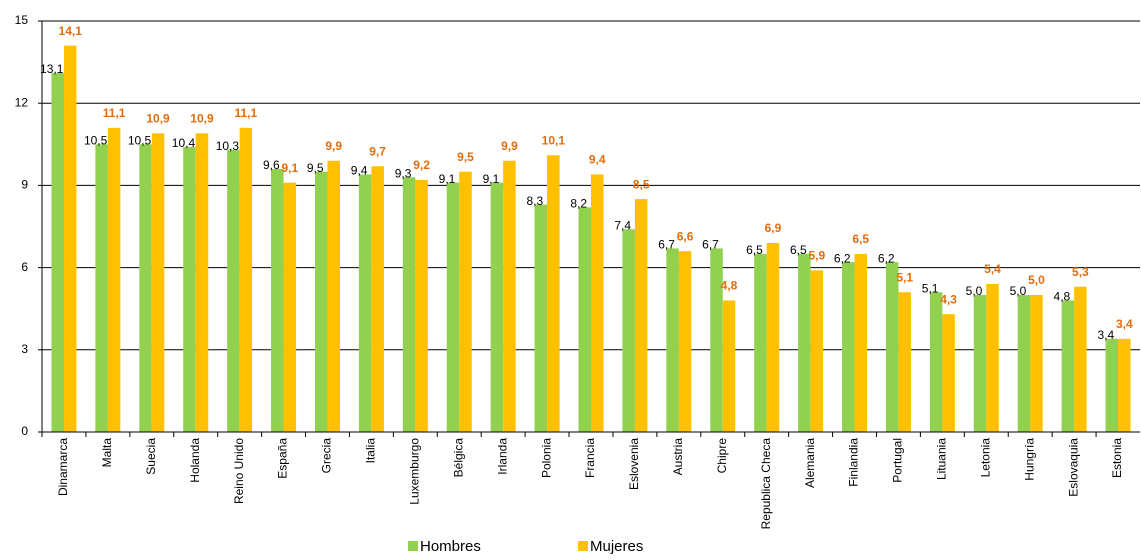  I want to click on x-tick-label: Eslovaquia, so click(1073, 467).